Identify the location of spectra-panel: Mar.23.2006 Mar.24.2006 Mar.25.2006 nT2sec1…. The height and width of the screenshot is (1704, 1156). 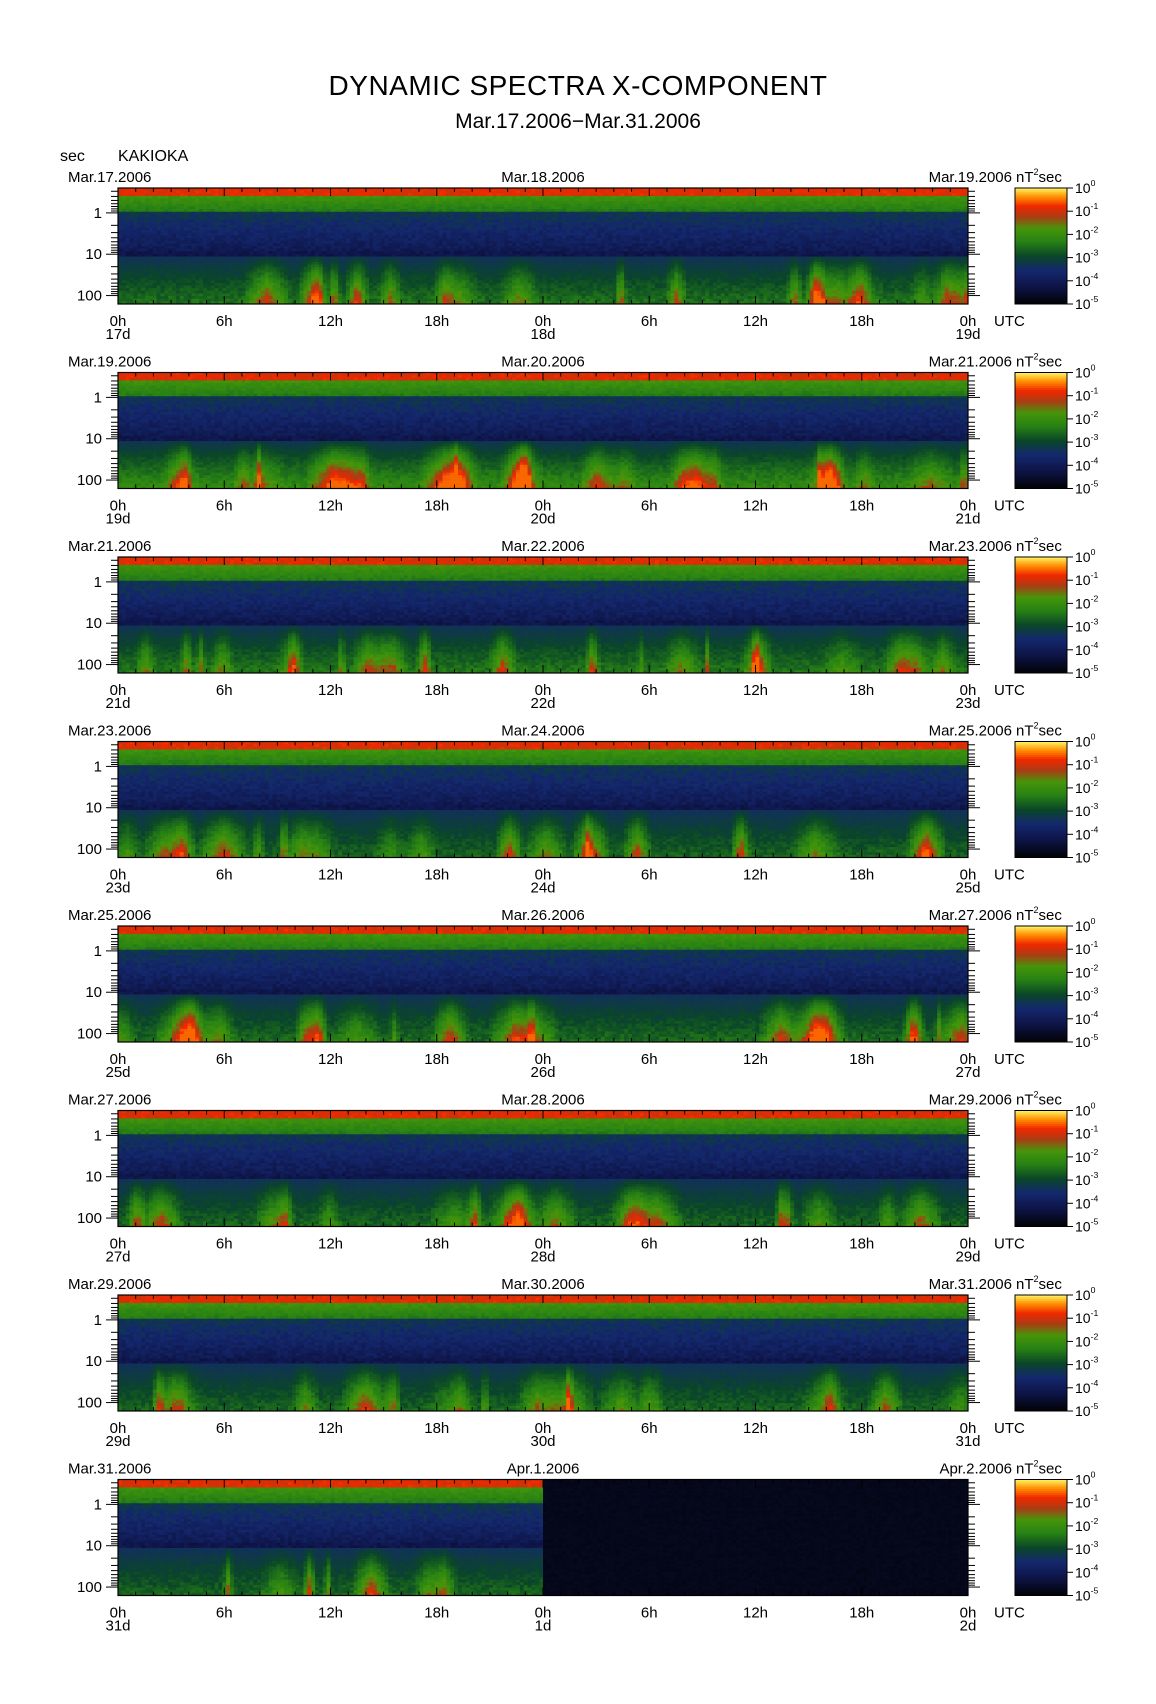
(583, 809).